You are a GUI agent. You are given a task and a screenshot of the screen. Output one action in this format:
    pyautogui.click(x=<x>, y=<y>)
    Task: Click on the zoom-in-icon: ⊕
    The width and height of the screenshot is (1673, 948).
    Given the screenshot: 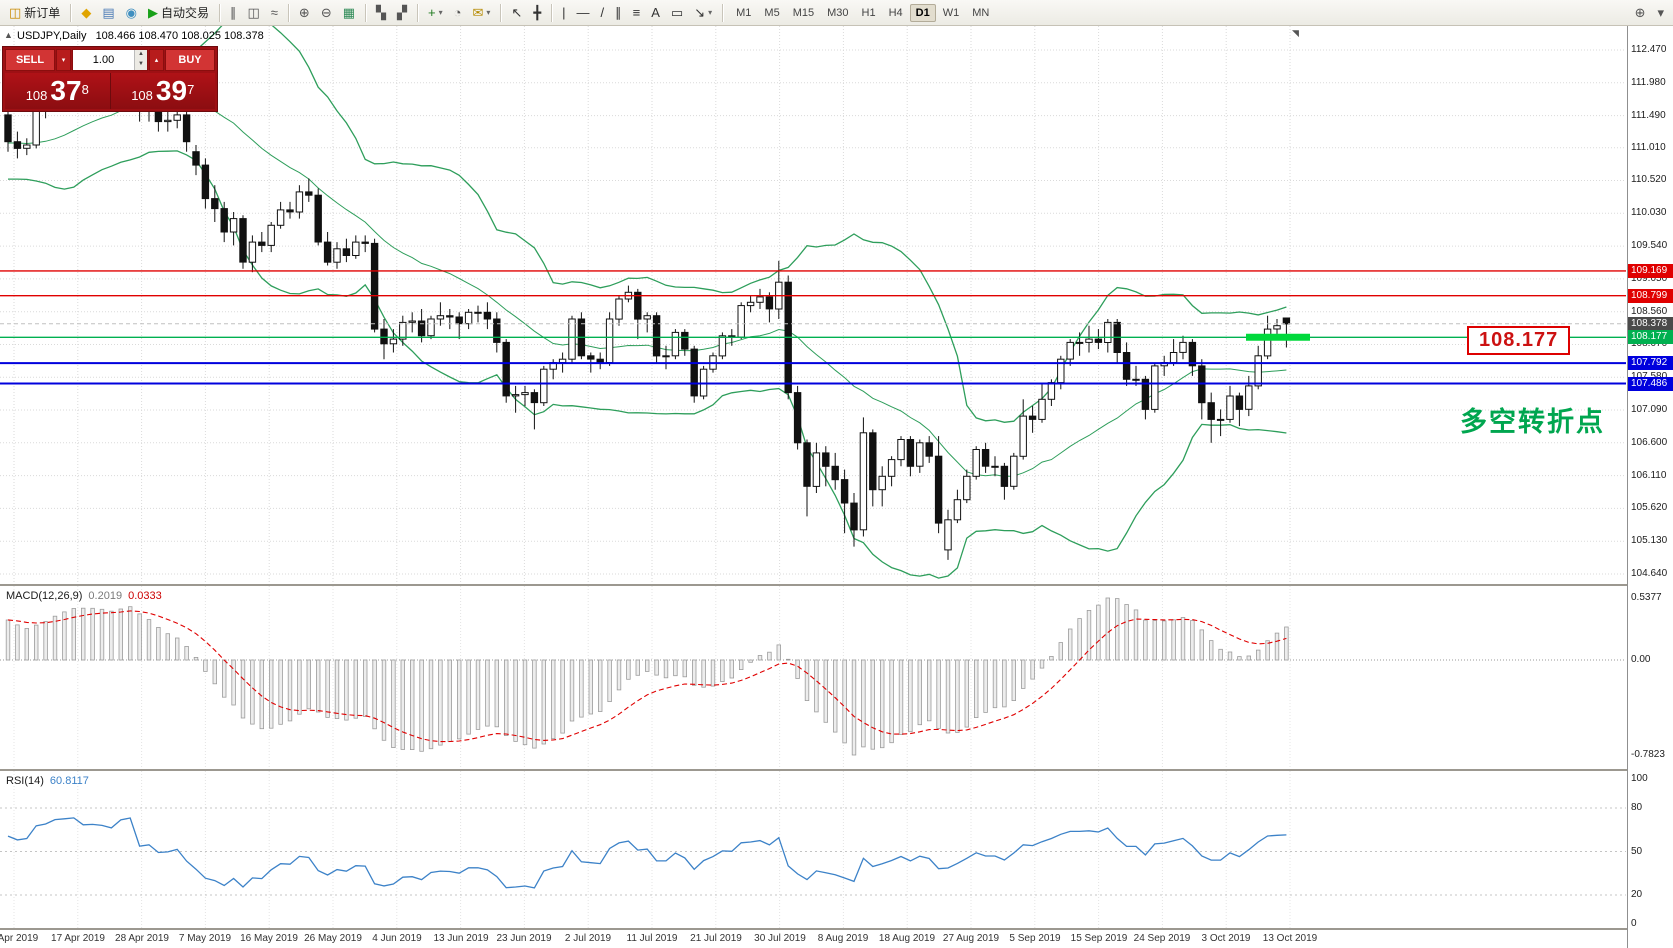 What is the action you would take?
    pyautogui.click(x=304, y=13)
    